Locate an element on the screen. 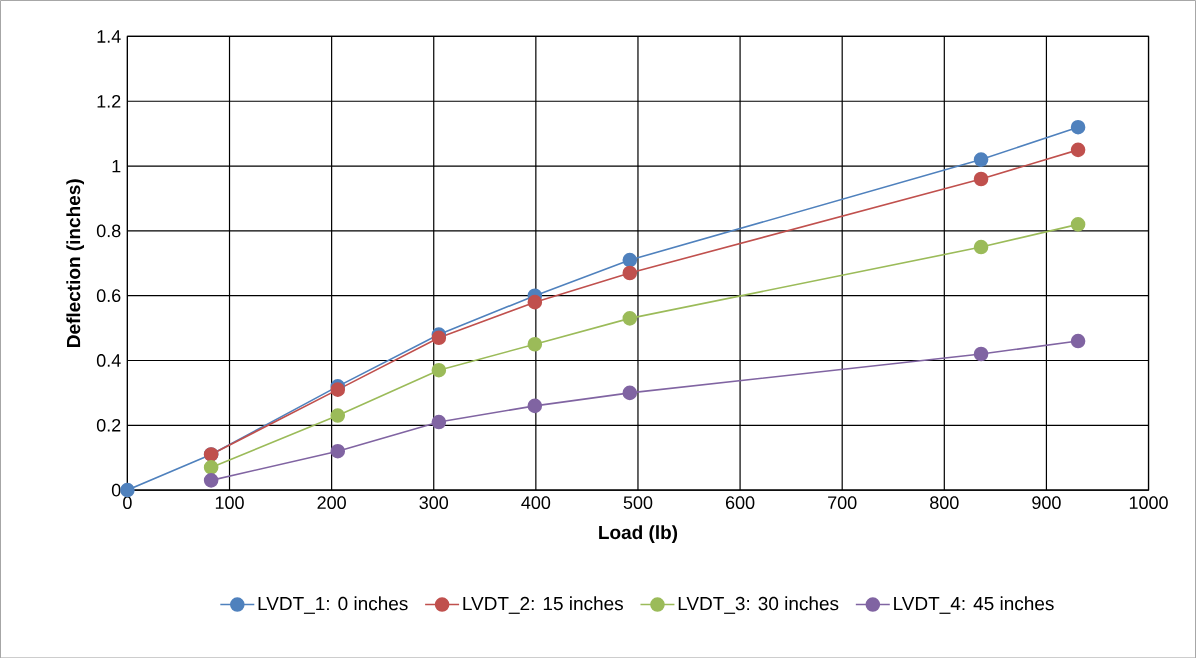 The image size is (1196, 658). y-tick-label: 0.6 is located at coordinates (108, 295).